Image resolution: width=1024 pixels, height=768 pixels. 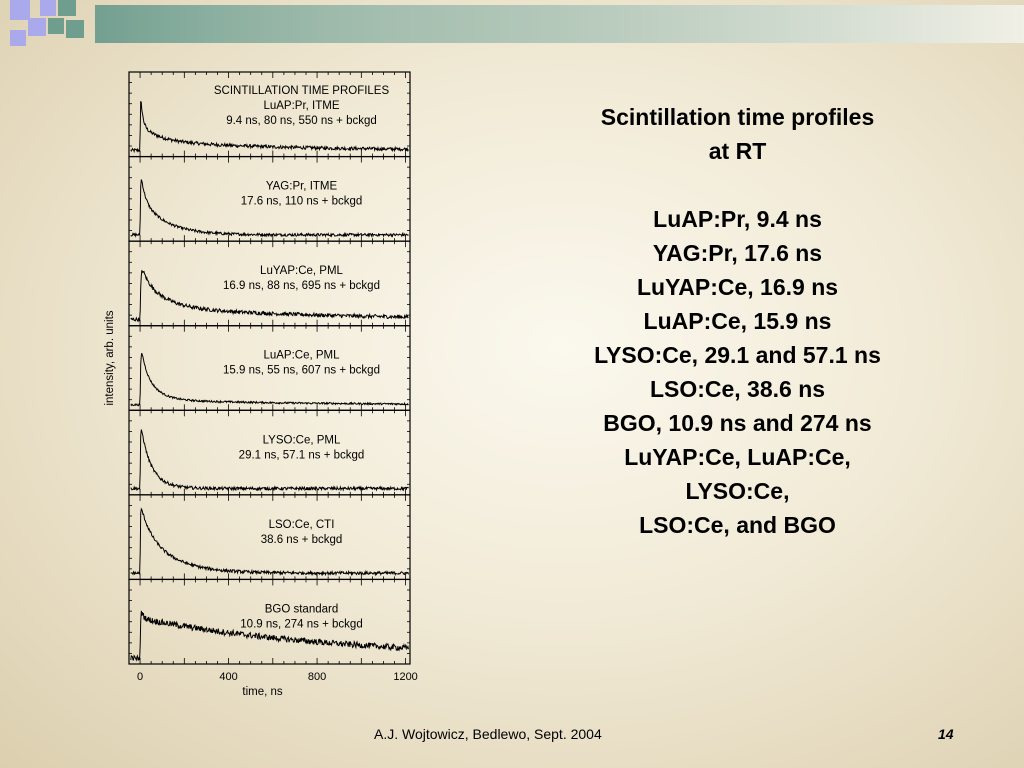 What do you see at coordinates (302, 525) in the screenshot?
I see `panel-label: LSO:Ce, CTI` at bounding box center [302, 525].